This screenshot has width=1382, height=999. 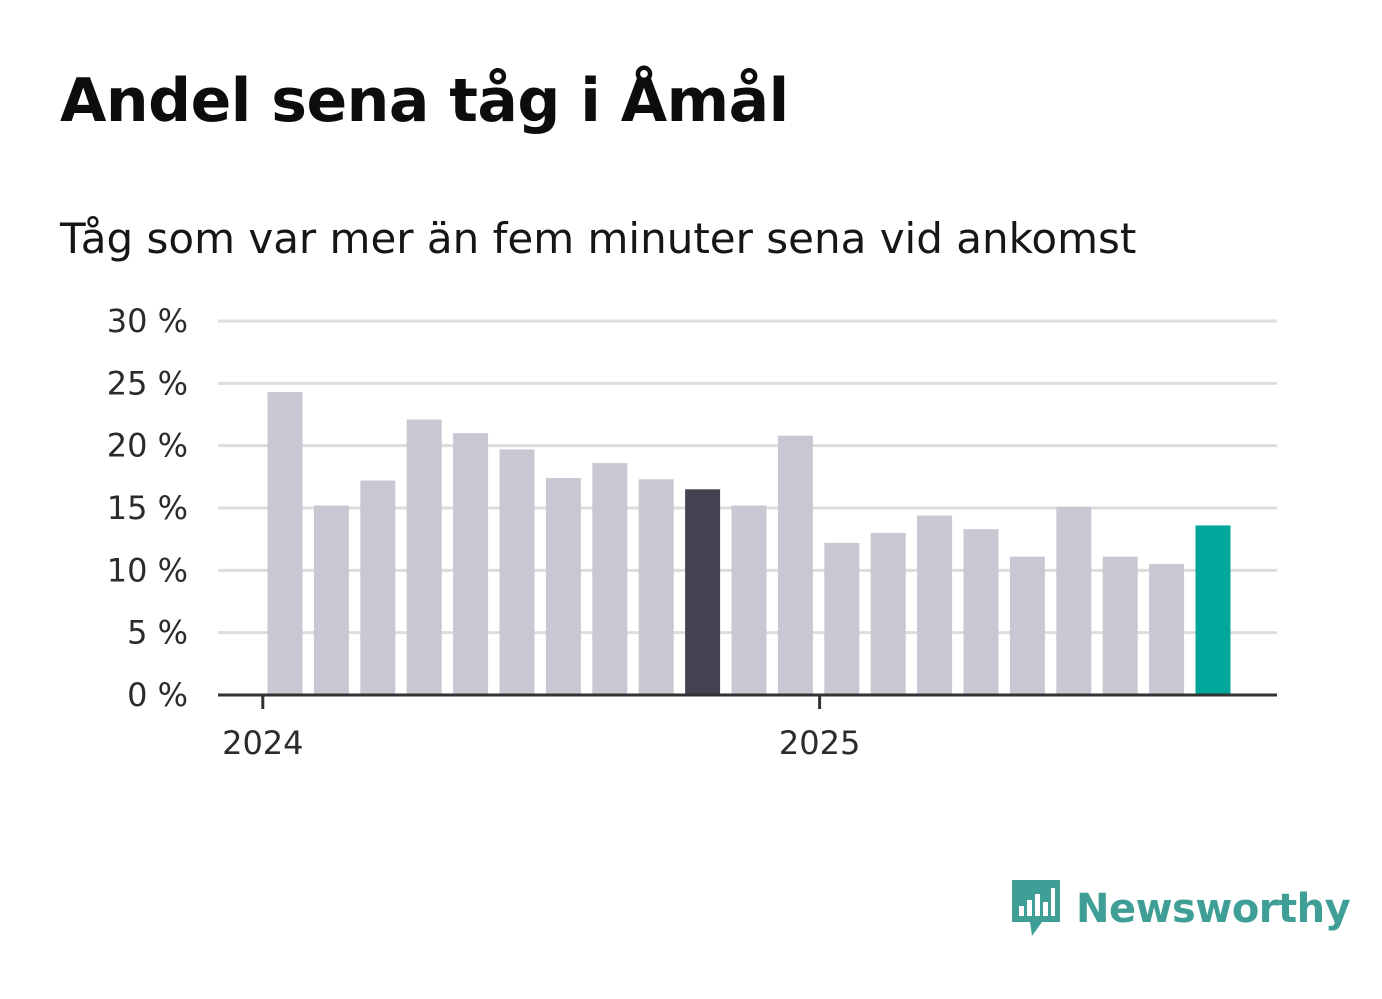 I want to click on y-axis-ticks: 0 % 5 % 10 % 15 % 20 % 25 % 30 %, so click(x=147, y=508).